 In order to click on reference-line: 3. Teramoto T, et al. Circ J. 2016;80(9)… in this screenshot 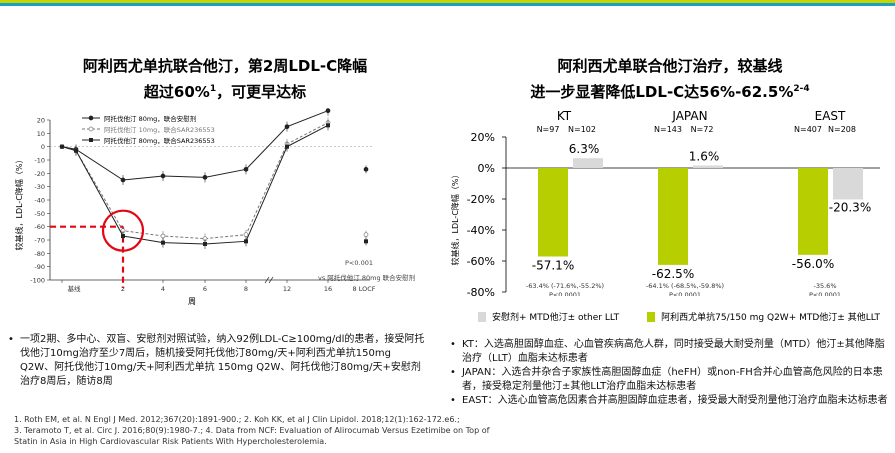, I will do `click(252, 430)`.